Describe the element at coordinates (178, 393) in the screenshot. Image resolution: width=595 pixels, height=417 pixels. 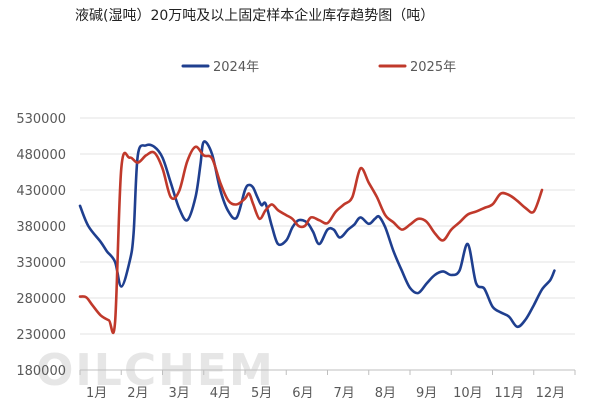
I see `x-tick-label: 3月` at that location.